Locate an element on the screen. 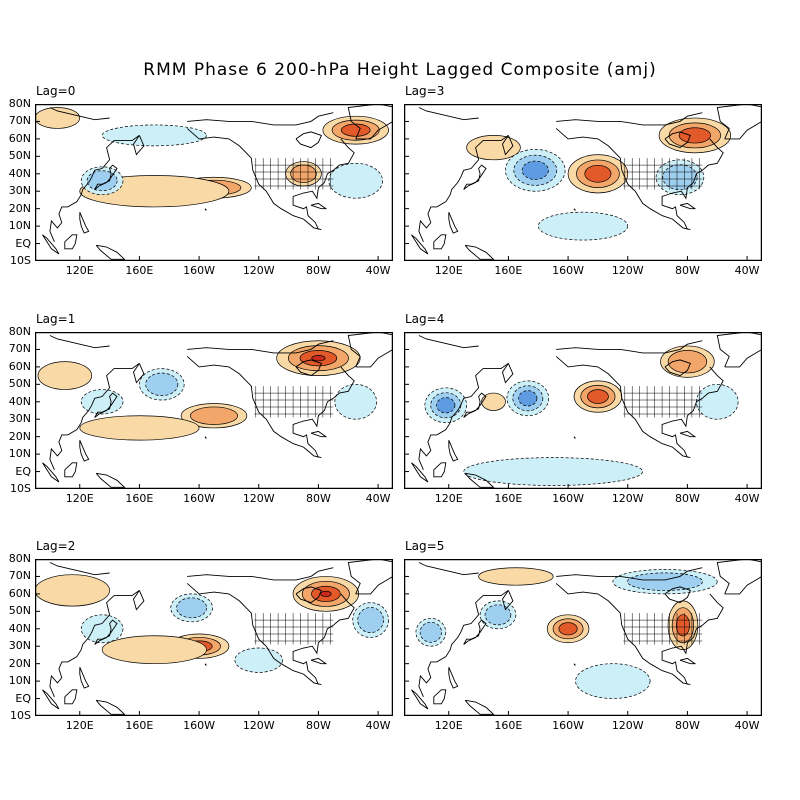 The width and height of the screenshot is (800, 800). latitude-label: 50N is located at coordinates (19, 156).